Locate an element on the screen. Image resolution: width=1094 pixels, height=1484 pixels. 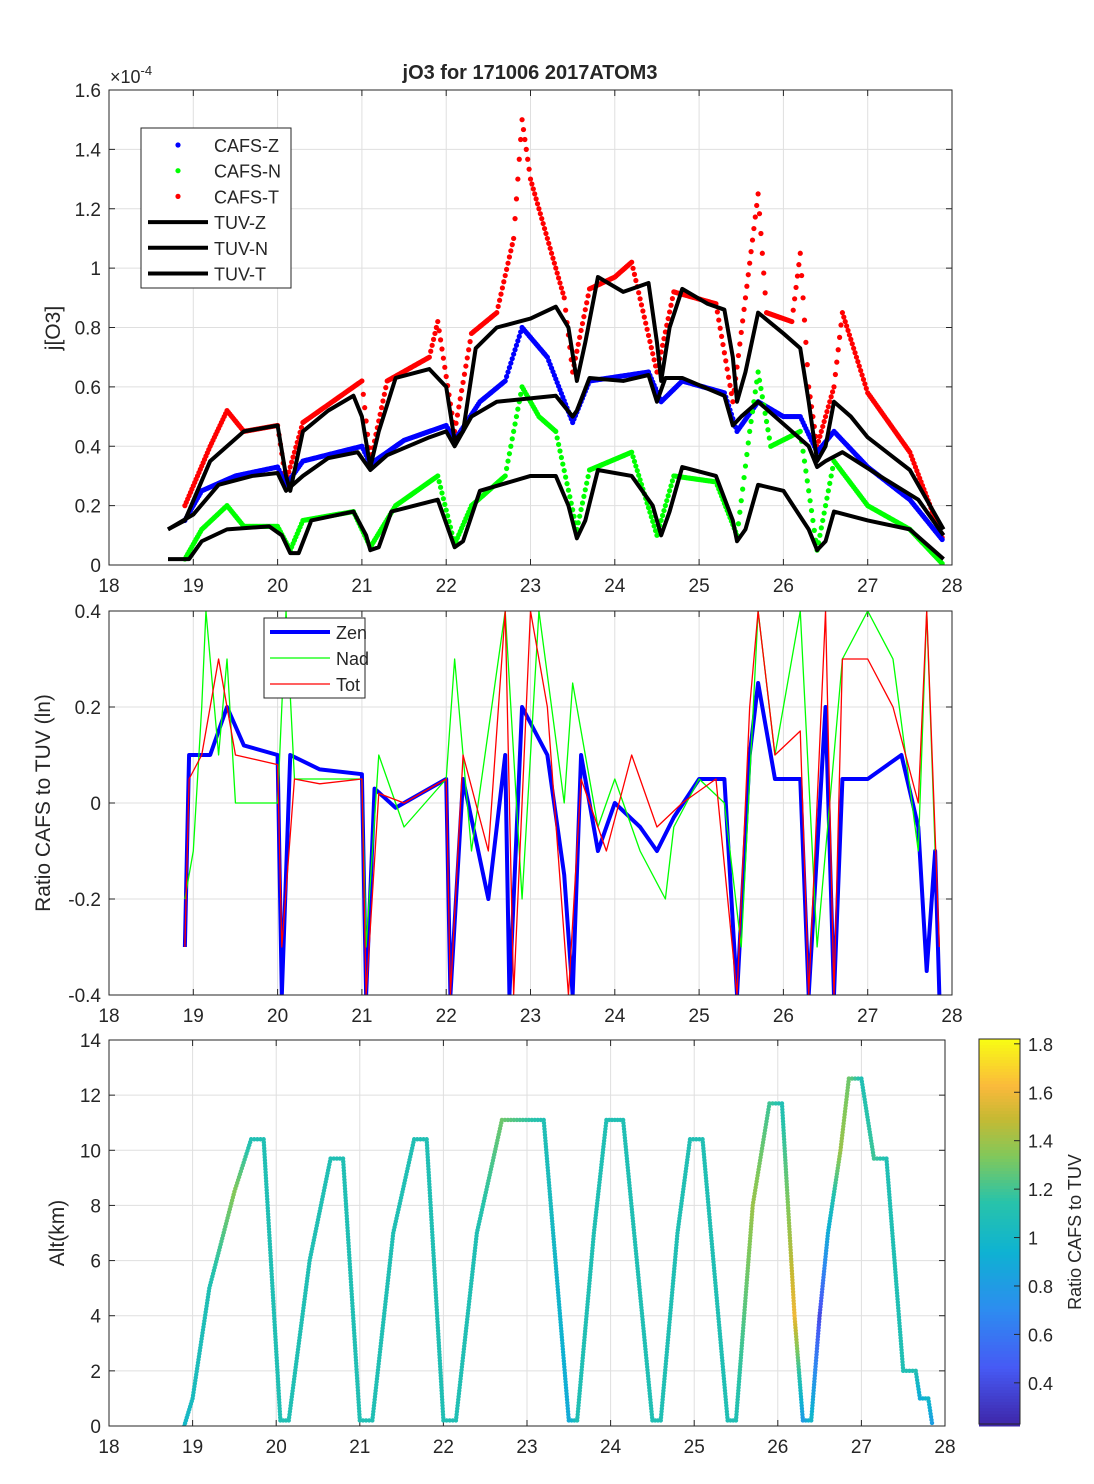
y-tick-label: 0 is located at coordinates (95, 566).